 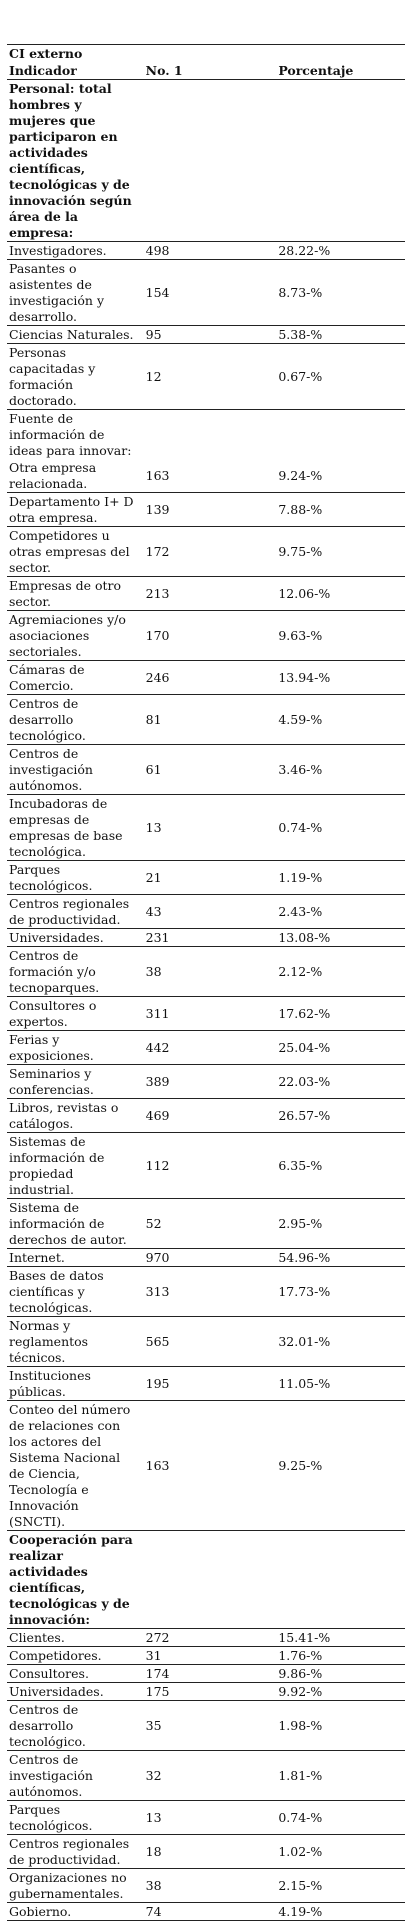 I want to click on row-percentage: 3.46-%, so click(x=338, y=769).